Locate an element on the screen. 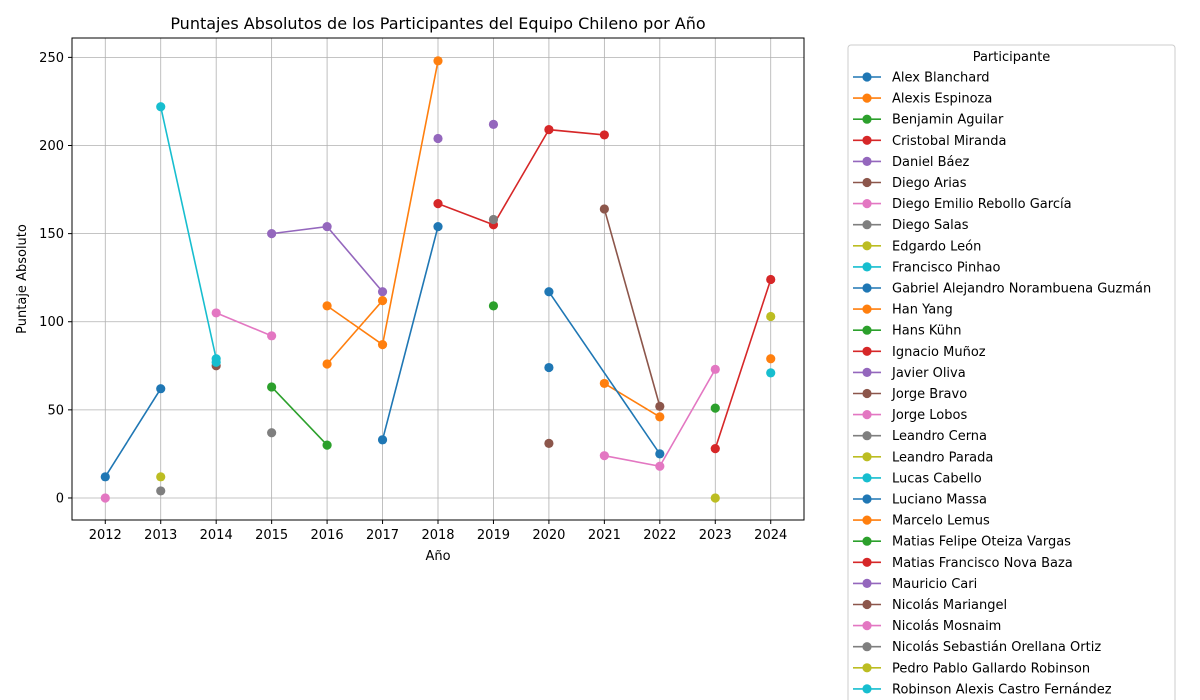 This screenshot has width=1200, height=700. legend-item: Matias Francisco Nova Baza is located at coordinates (963, 563).